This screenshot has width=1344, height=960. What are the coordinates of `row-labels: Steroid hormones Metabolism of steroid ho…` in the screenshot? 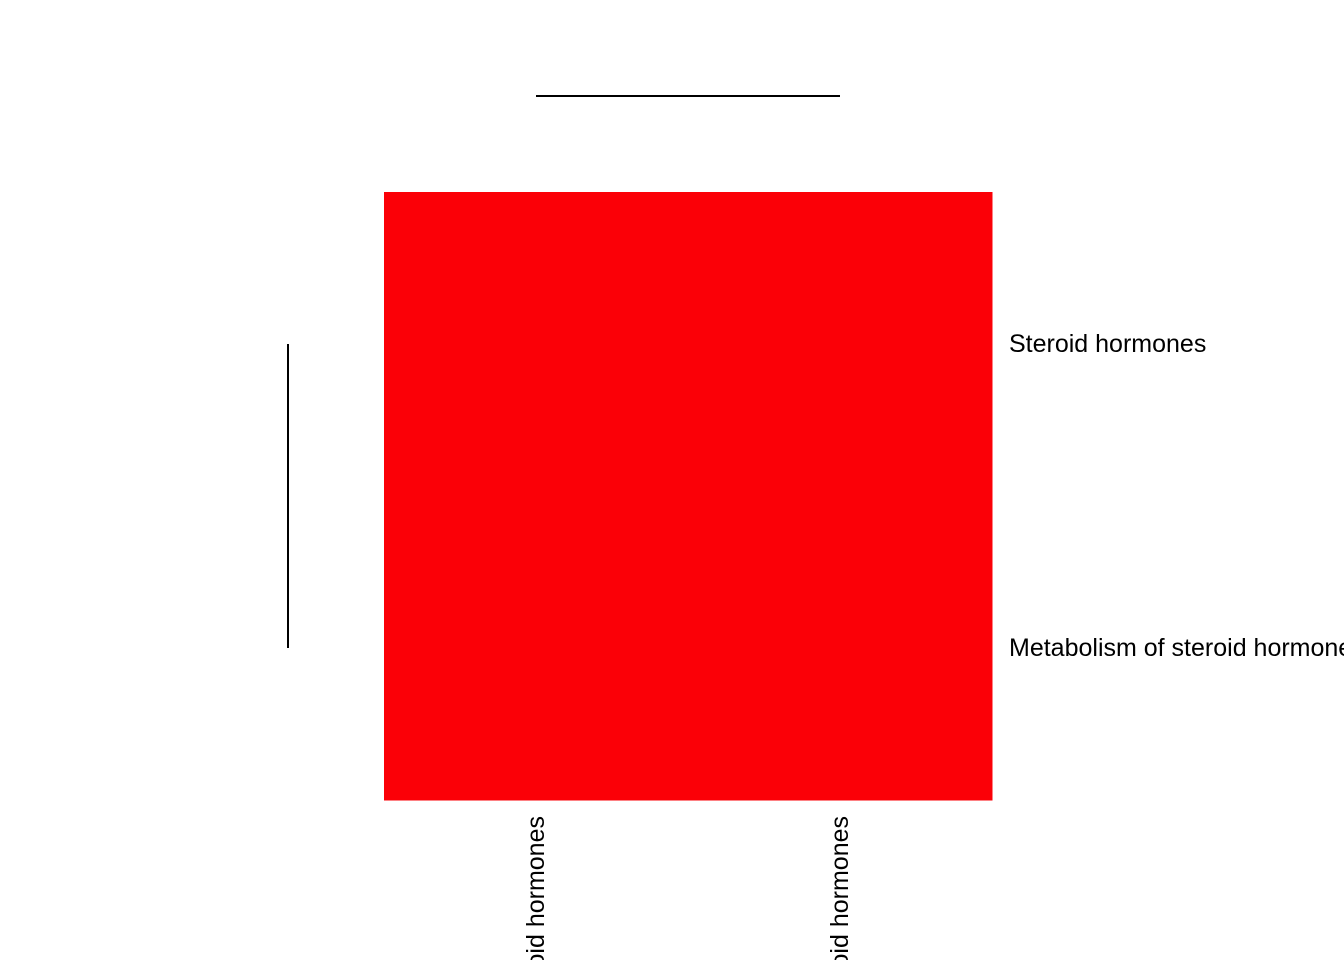 It's located at (1176, 496).